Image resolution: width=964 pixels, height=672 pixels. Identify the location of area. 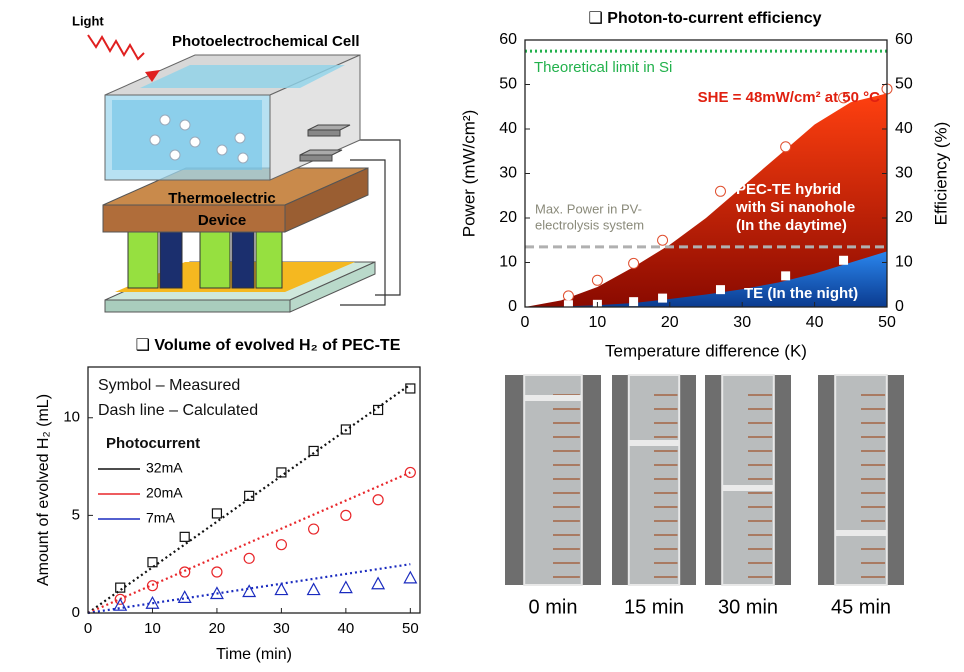
(706, 279).